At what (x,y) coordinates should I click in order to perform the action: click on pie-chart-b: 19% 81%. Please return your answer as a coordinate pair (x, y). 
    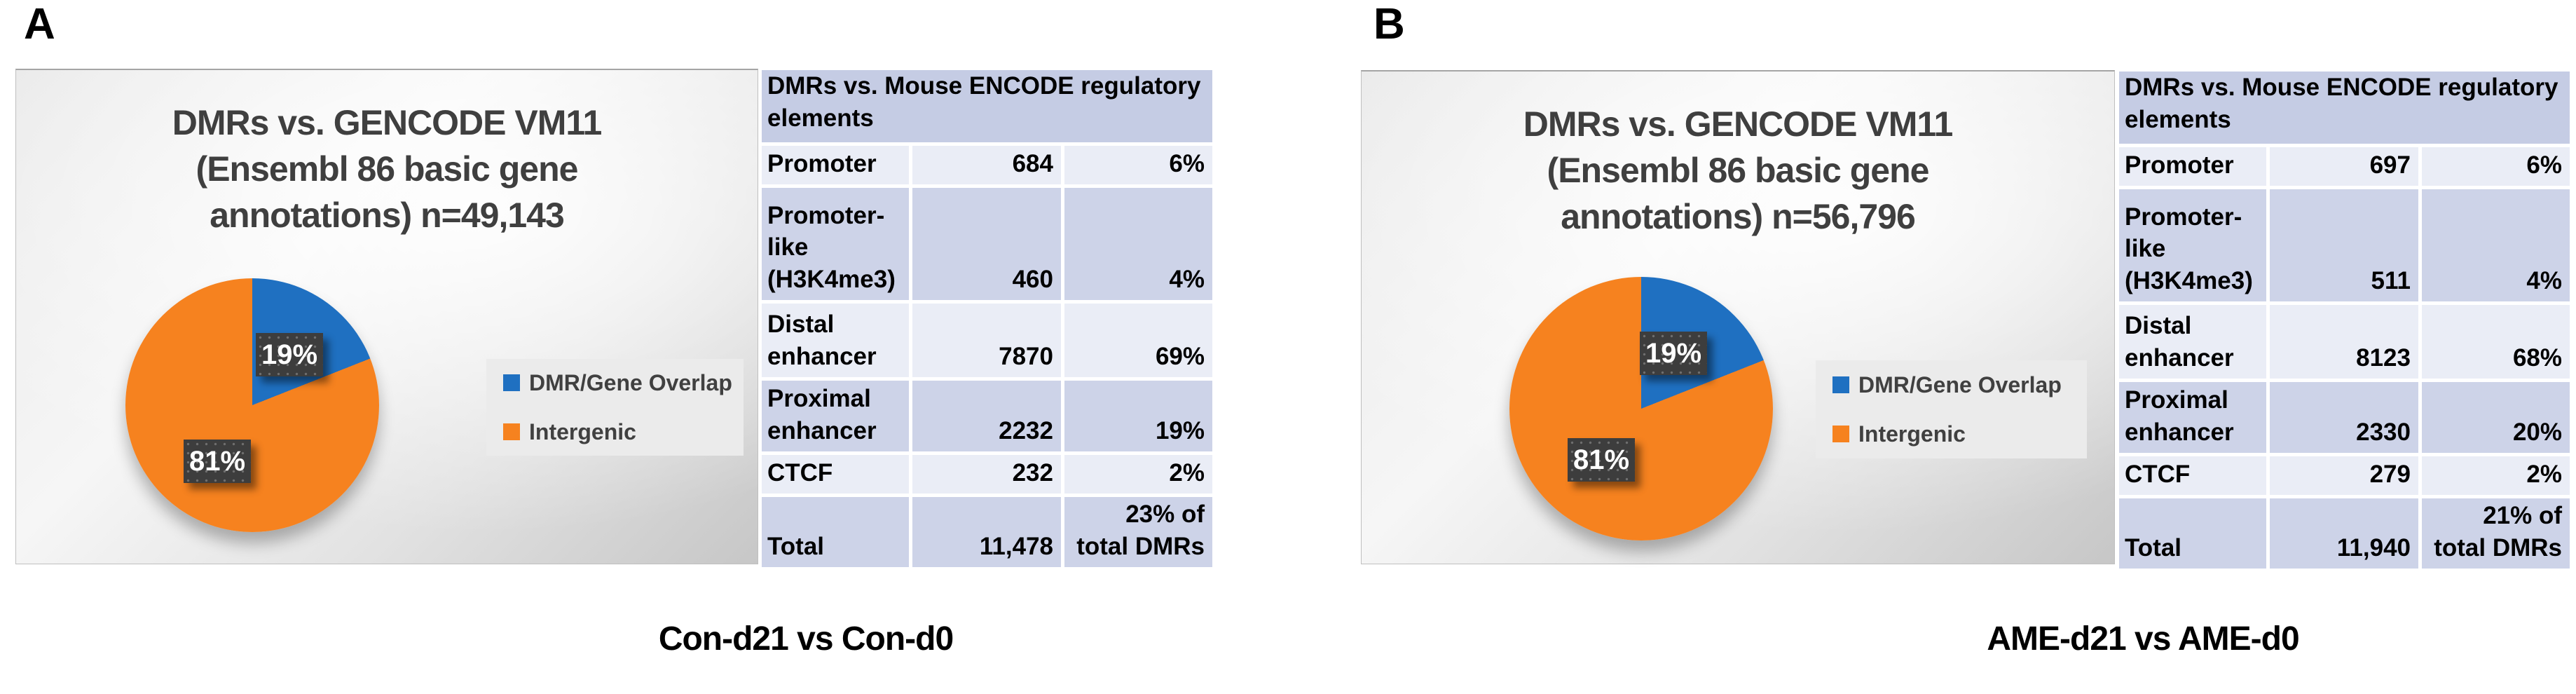
    Looking at the image, I should click on (1641, 408).